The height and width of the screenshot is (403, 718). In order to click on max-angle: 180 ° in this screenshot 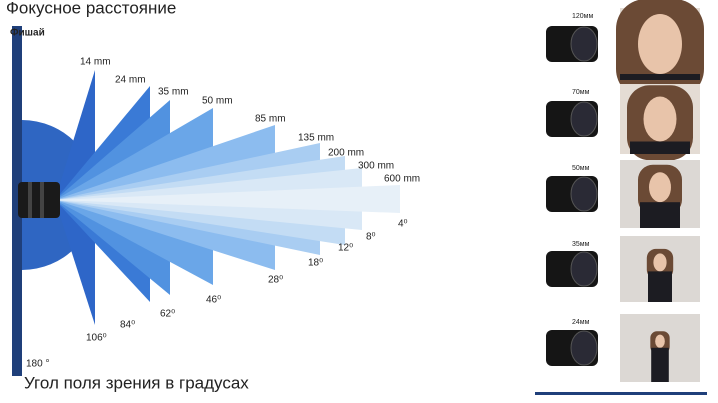, I will do `click(37, 364)`.